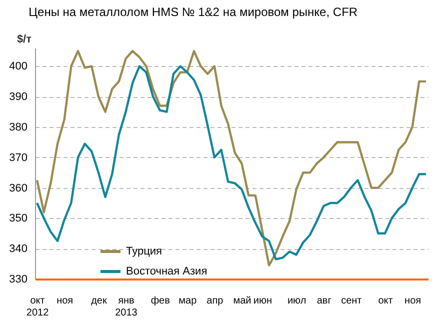  Describe the element at coordinates (188, 301) in the screenshot. I see `x-tick-label: мар` at that location.